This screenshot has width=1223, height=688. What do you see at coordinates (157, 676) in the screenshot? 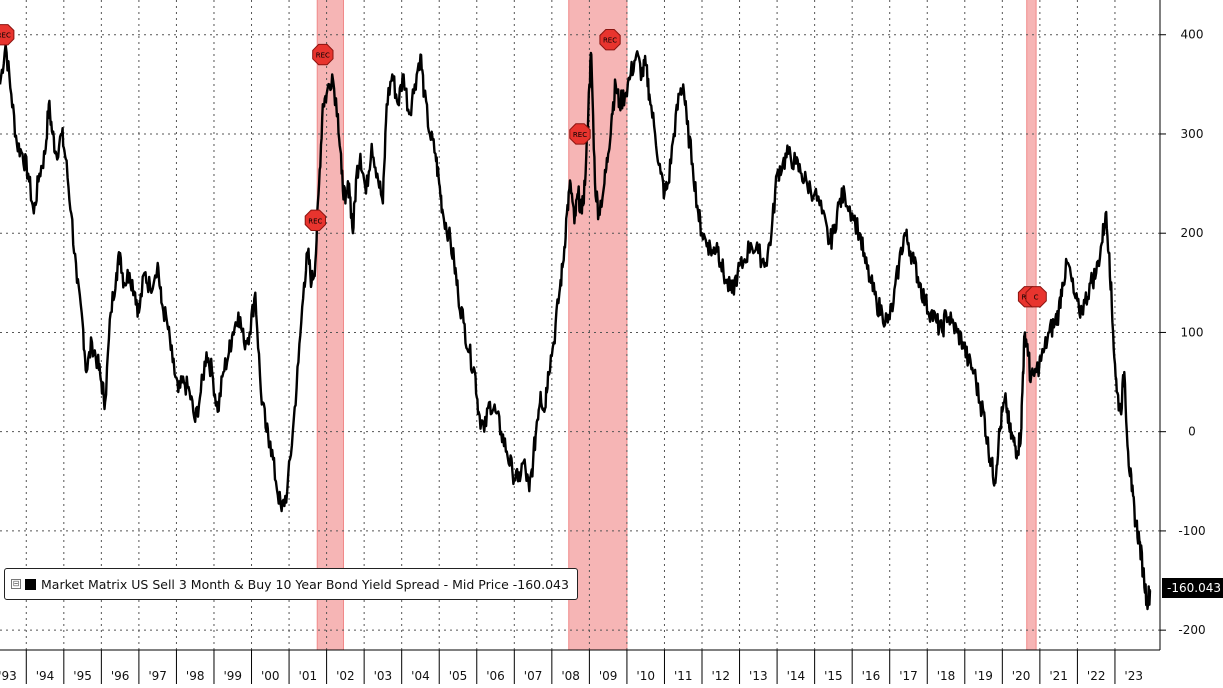
I see `x-tick-label: '97` at bounding box center [157, 676].